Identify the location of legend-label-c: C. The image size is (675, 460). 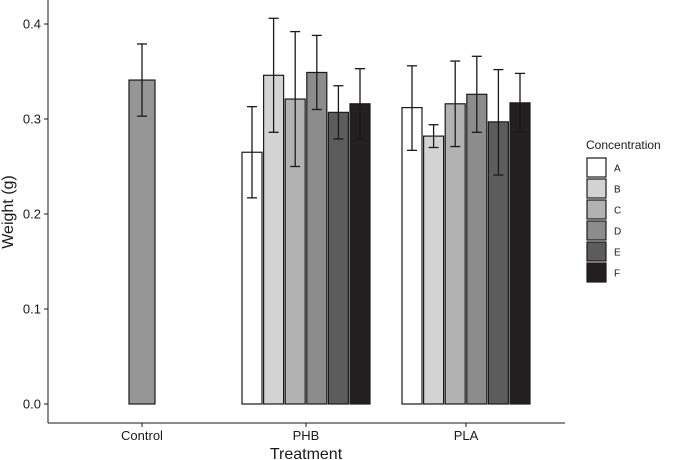
(617, 211).